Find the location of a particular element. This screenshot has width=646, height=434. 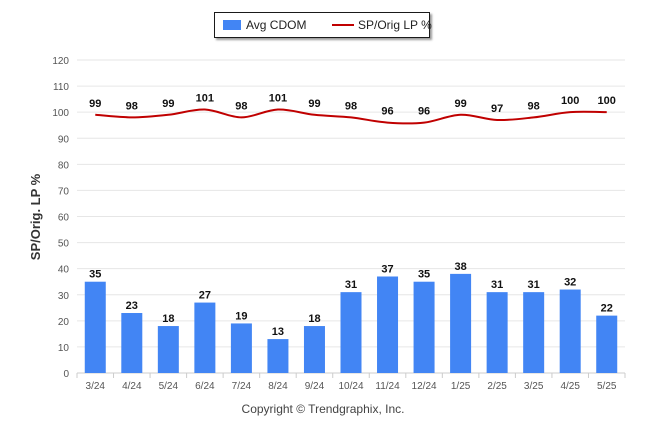

legend-swatch-sp-orig-lp is located at coordinates (343, 25).